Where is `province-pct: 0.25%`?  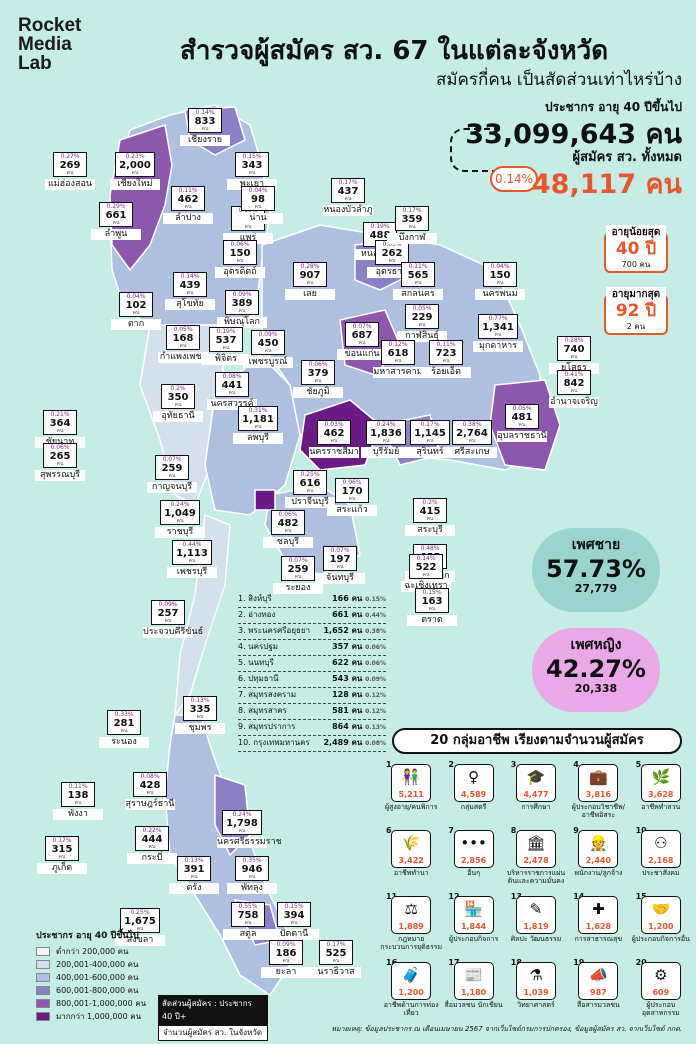
province-pct: 0.25% is located at coordinates (310, 474).